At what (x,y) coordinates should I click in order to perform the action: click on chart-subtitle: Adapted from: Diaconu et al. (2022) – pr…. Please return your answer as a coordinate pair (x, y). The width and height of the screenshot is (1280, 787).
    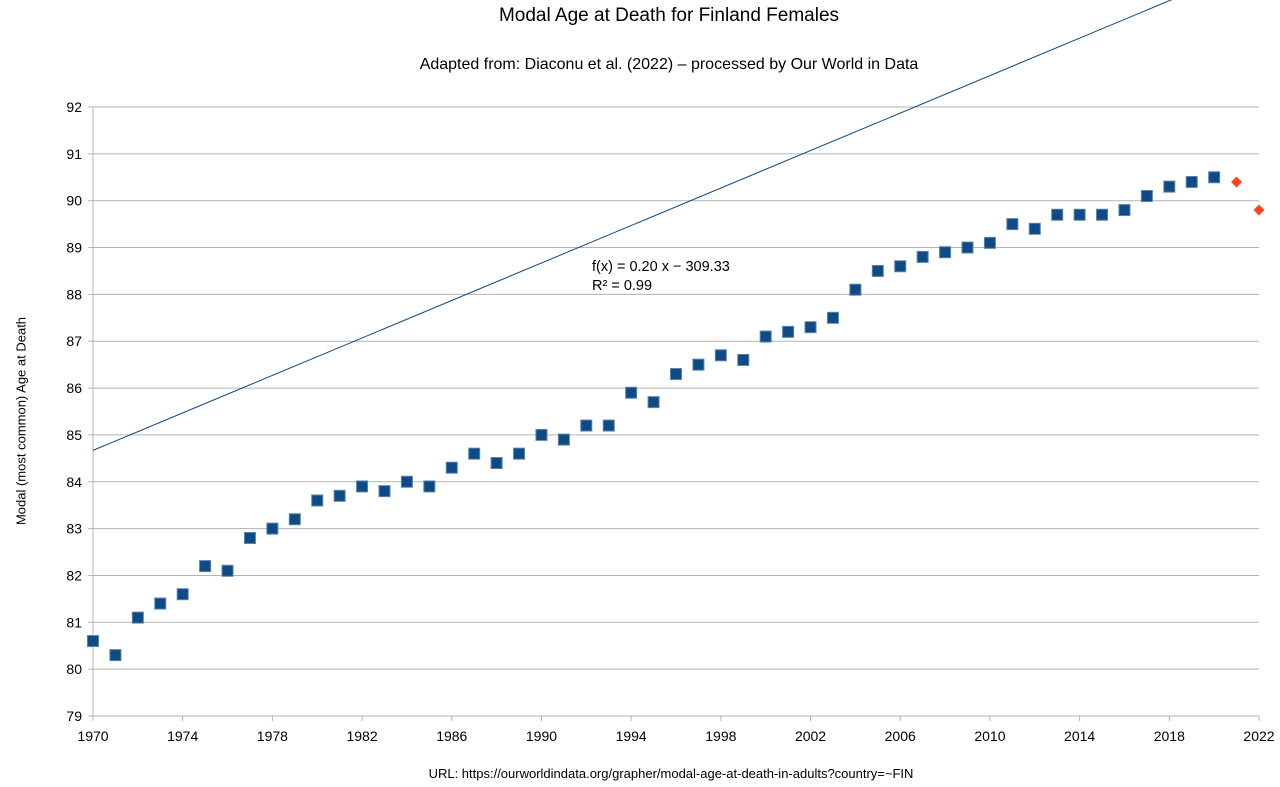
    Looking at the image, I should click on (669, 64).